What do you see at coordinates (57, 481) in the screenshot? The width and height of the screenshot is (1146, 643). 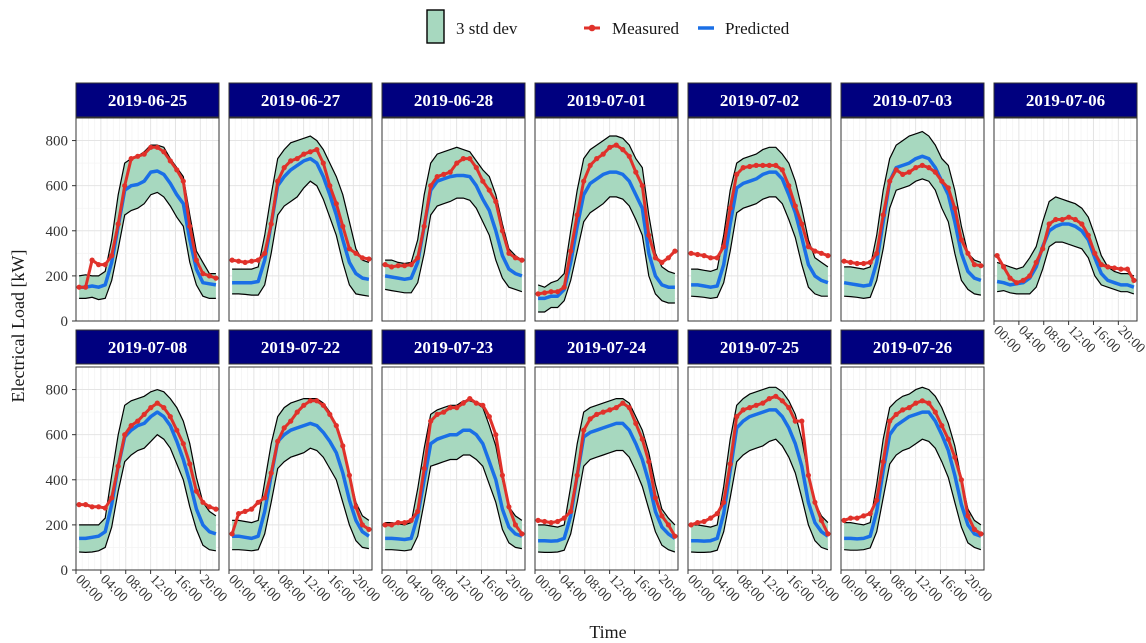 I see `y-tick-label: 400` at bounding box center [57, 481].